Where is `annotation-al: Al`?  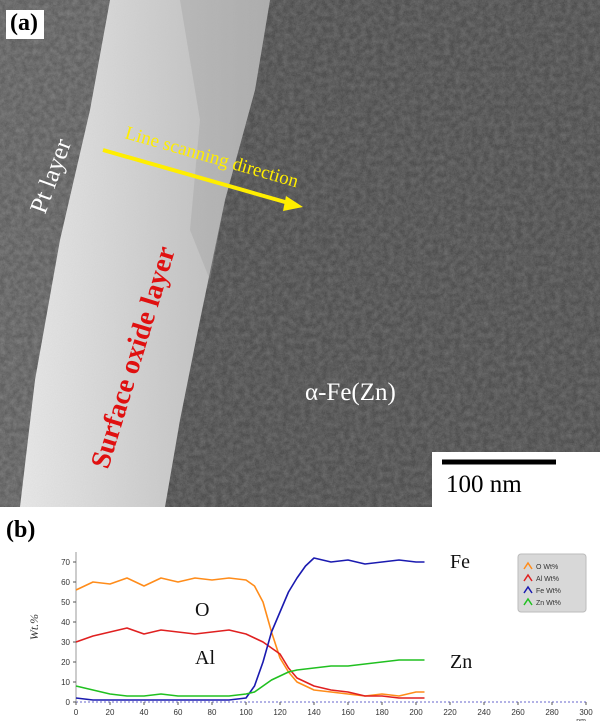
annotation-al: Al is located at coordinates (205, 658).